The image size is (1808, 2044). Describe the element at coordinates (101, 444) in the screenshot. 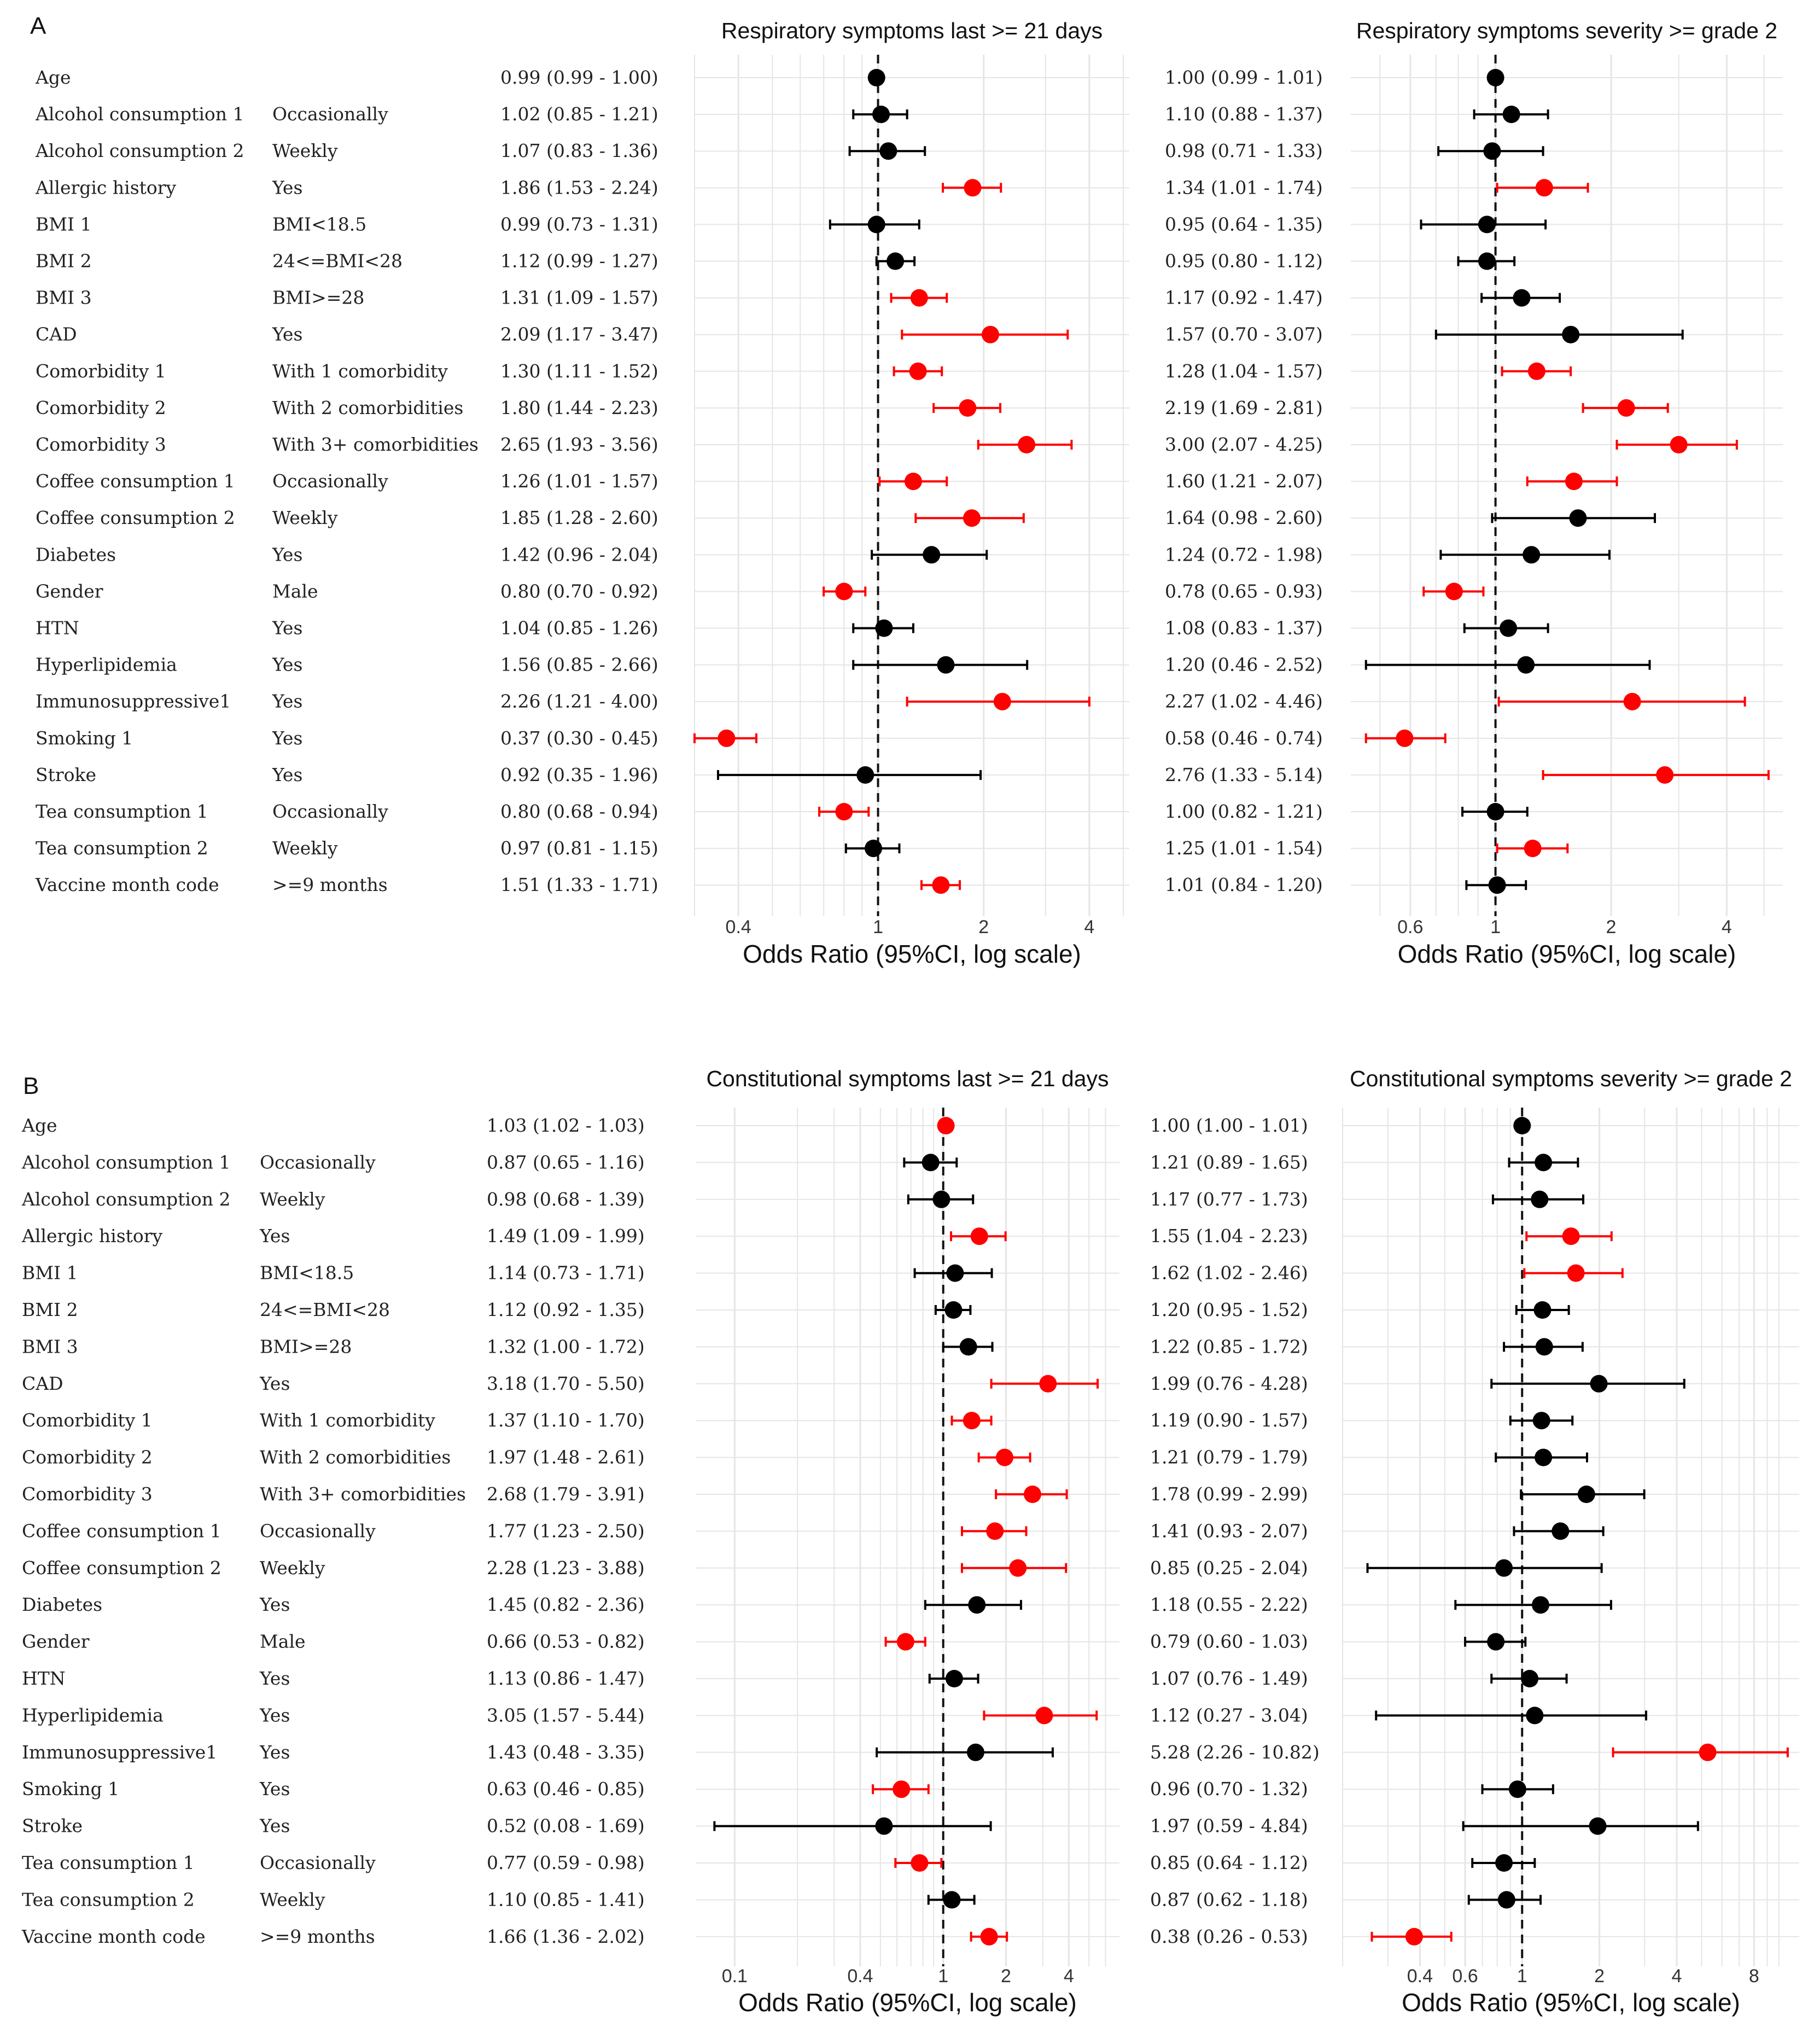

I see `variable-label: Comorbidity 3` at that location.